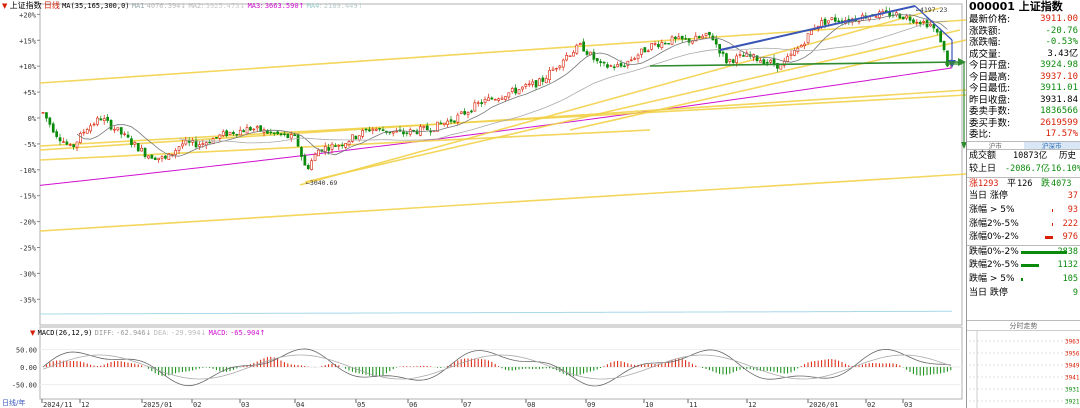  What do you see at coordinates (300, 404) in the screenshot?
I see `date-axis-label: 04` at bounding box center [300, 404].